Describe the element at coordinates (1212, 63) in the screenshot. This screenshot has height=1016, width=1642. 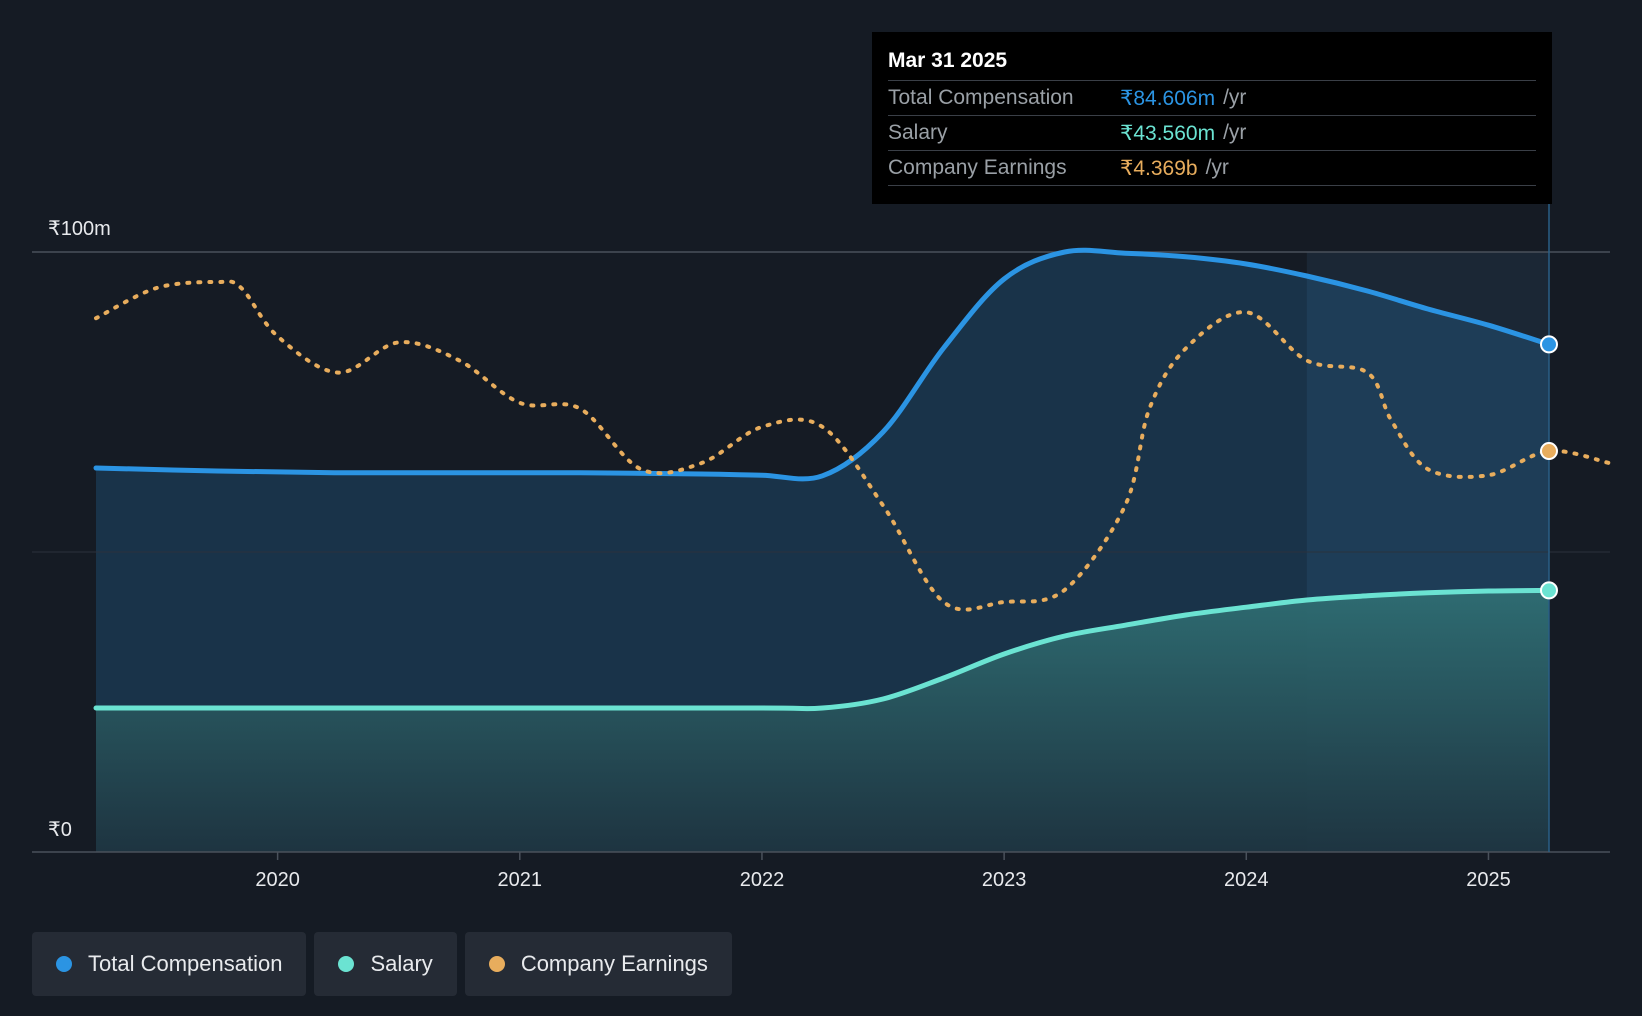
I see `tooltip-date: Mar 31 2025` at that location.